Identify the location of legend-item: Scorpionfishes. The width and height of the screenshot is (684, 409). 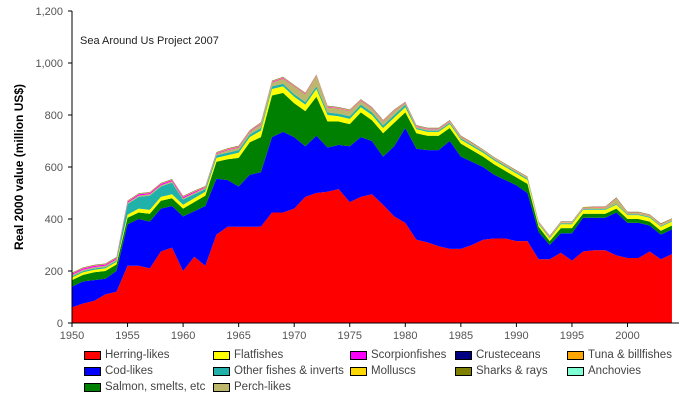
(398, 355).